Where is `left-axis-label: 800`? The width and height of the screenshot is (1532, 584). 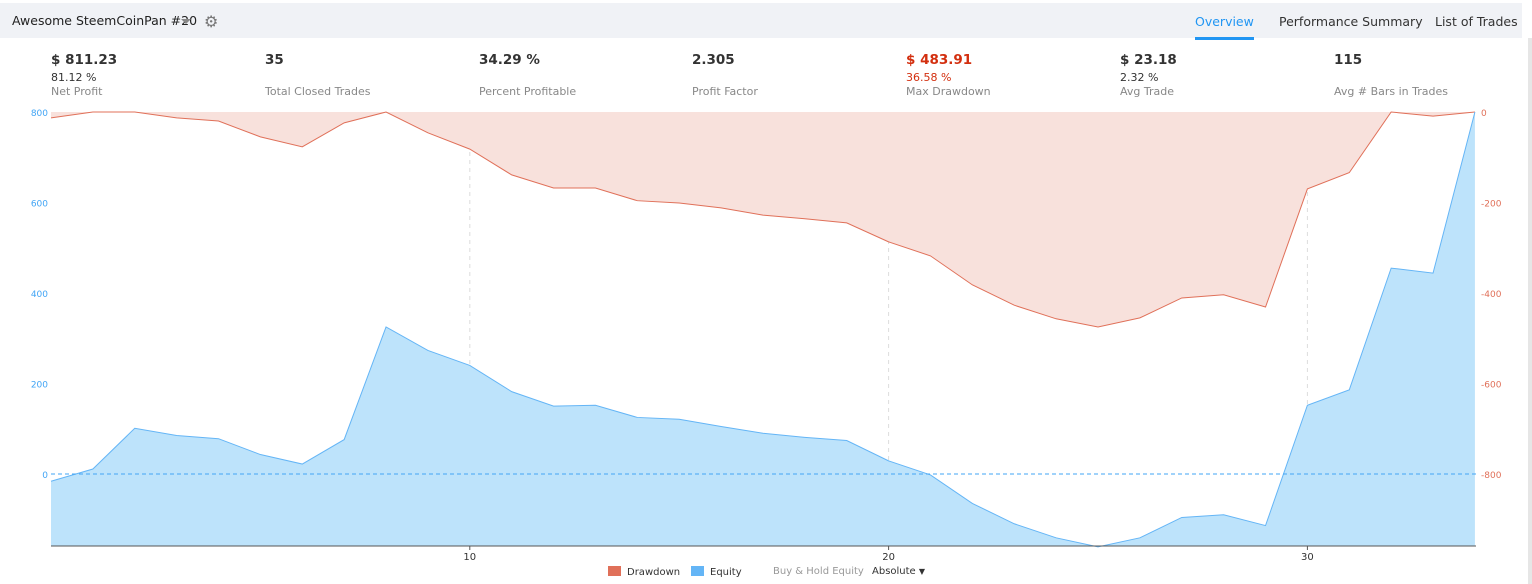 left-axis-label: 800 is located at coordinates (39, 114).